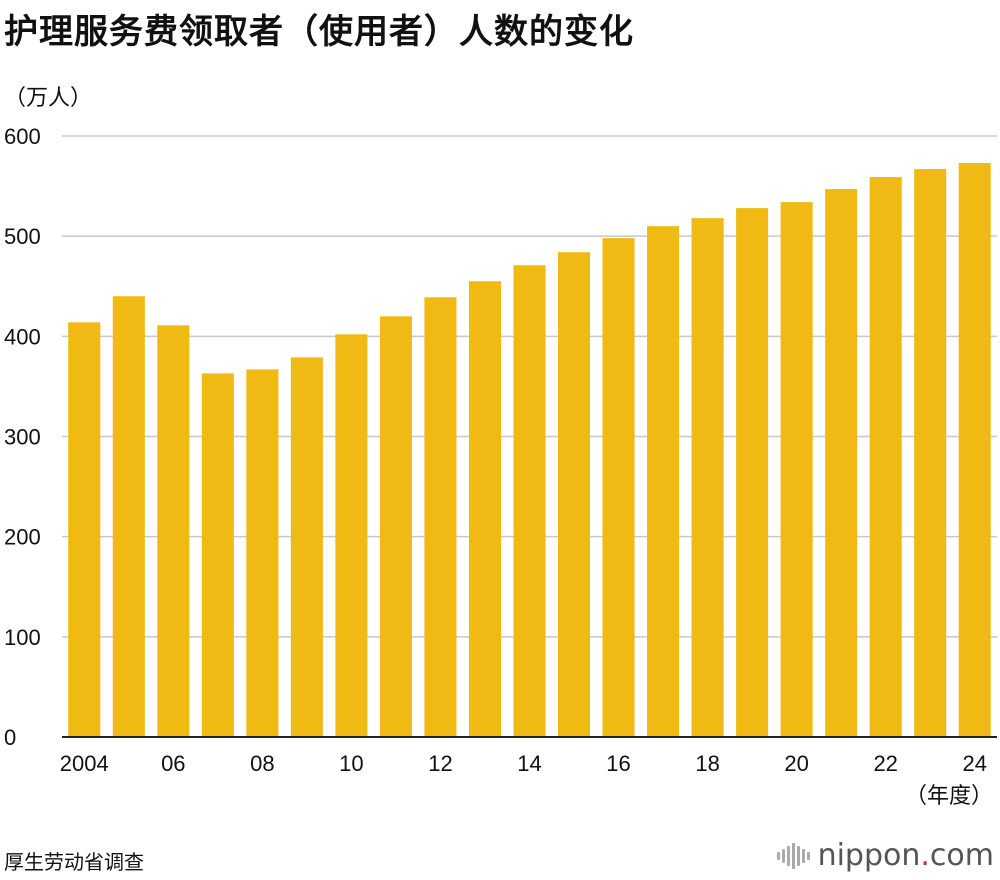  What do you see at coordinates (949, 796) in the screenshot?
I see `x-axis-label: （年度）` at bounding box center [949, 796].